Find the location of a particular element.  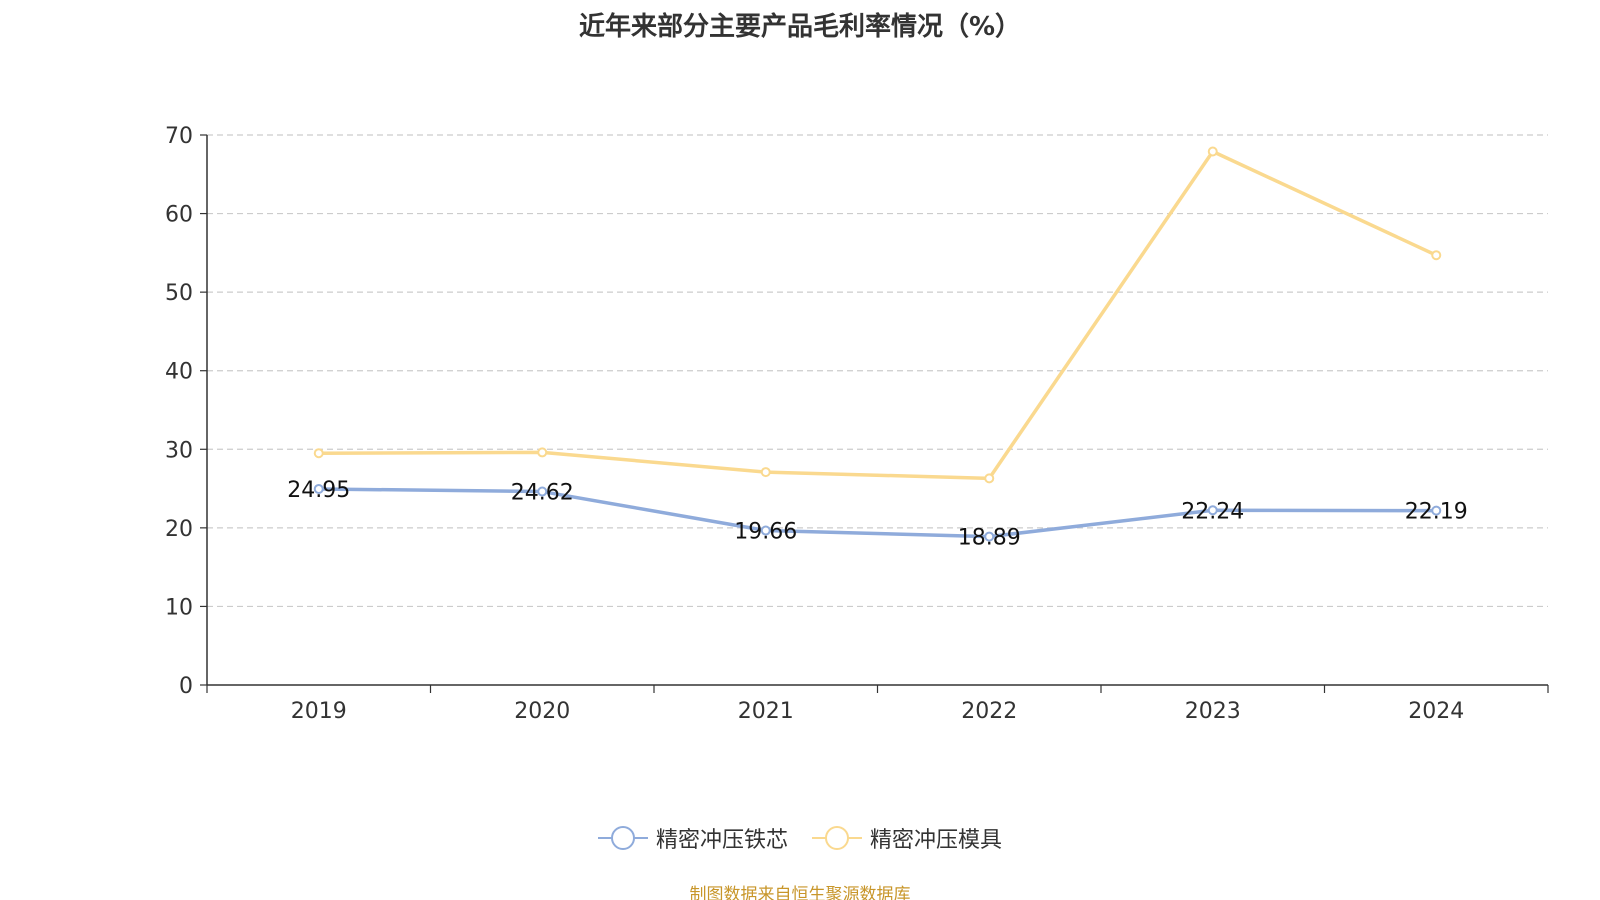

label-layer: 24.95 24.62 19.66 18.89 22.24 22.19 is located at coordinates (877, 514).